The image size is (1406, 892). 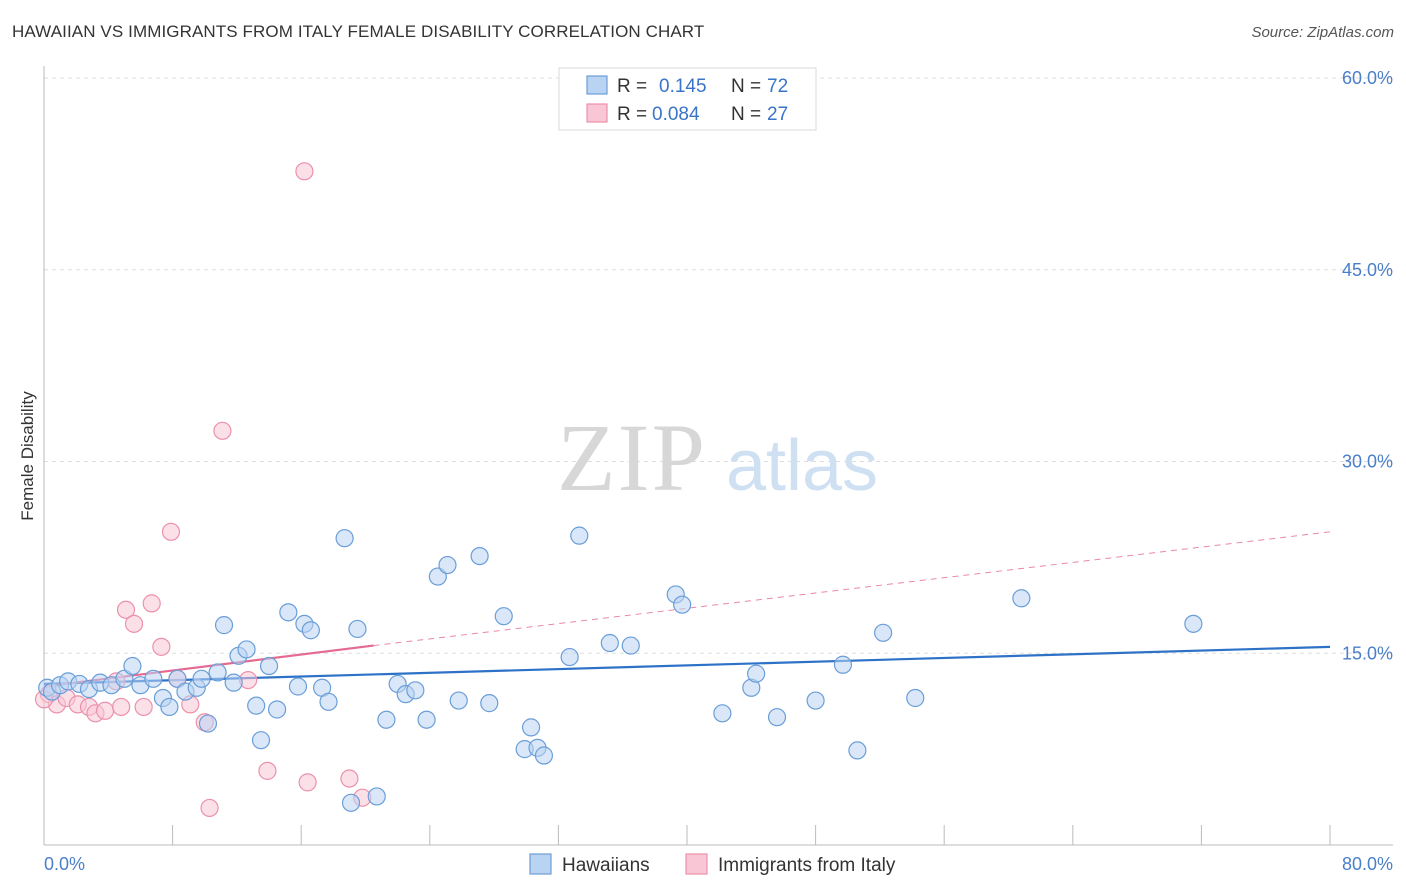 What do you see at coordinates (597, 113) in the screenshot?
I see `legend-swatch-italy` at bounding box center [597, 113].